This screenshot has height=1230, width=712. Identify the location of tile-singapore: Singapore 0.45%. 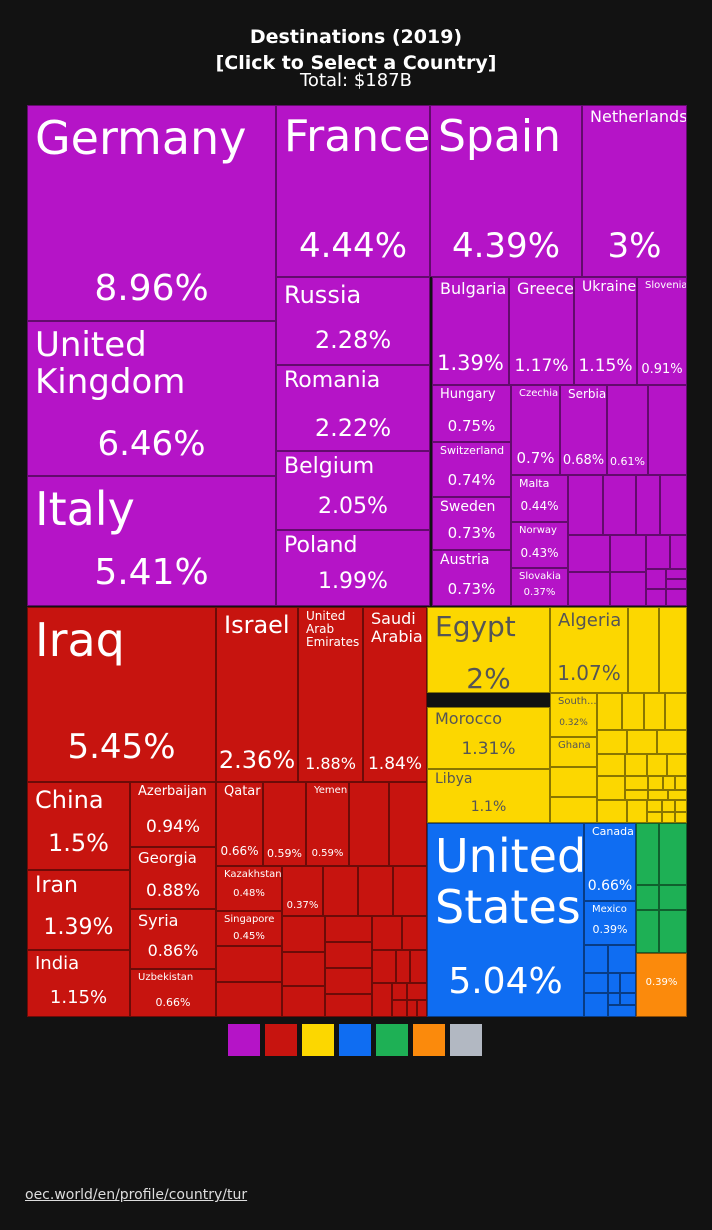
(249, 928).